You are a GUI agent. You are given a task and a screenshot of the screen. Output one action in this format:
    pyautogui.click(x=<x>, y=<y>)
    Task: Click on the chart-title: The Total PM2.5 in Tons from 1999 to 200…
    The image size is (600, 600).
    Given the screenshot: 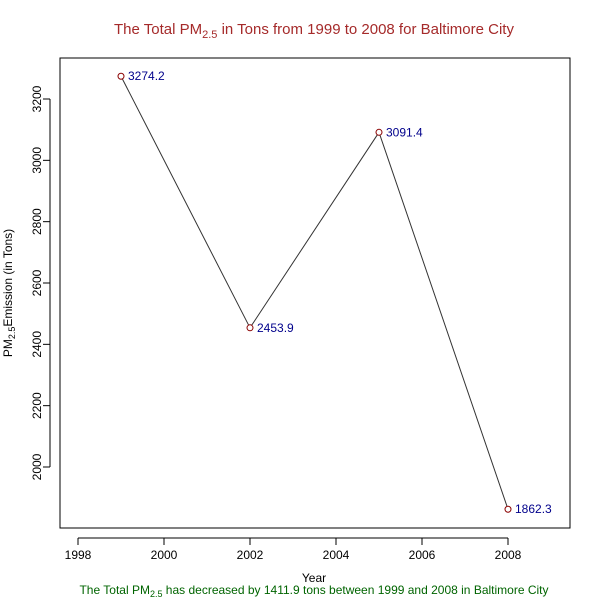 What is the action you would take?
    pyautogui.click(x=314, y=31)
    